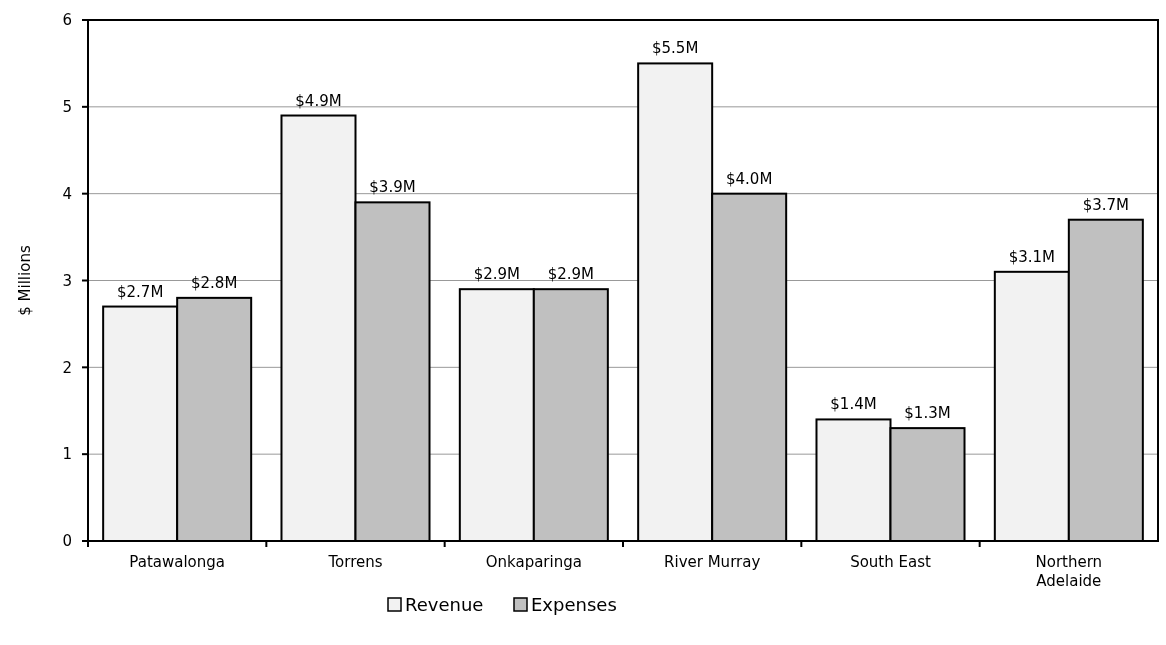 Image resolution: width=1166 pixels, height=645 pixels. What do you see at coordinates (1069, 571) in the screenshot?
I see `x-tick-label: Northern Adelaide` at bounding box center [1069, 571].